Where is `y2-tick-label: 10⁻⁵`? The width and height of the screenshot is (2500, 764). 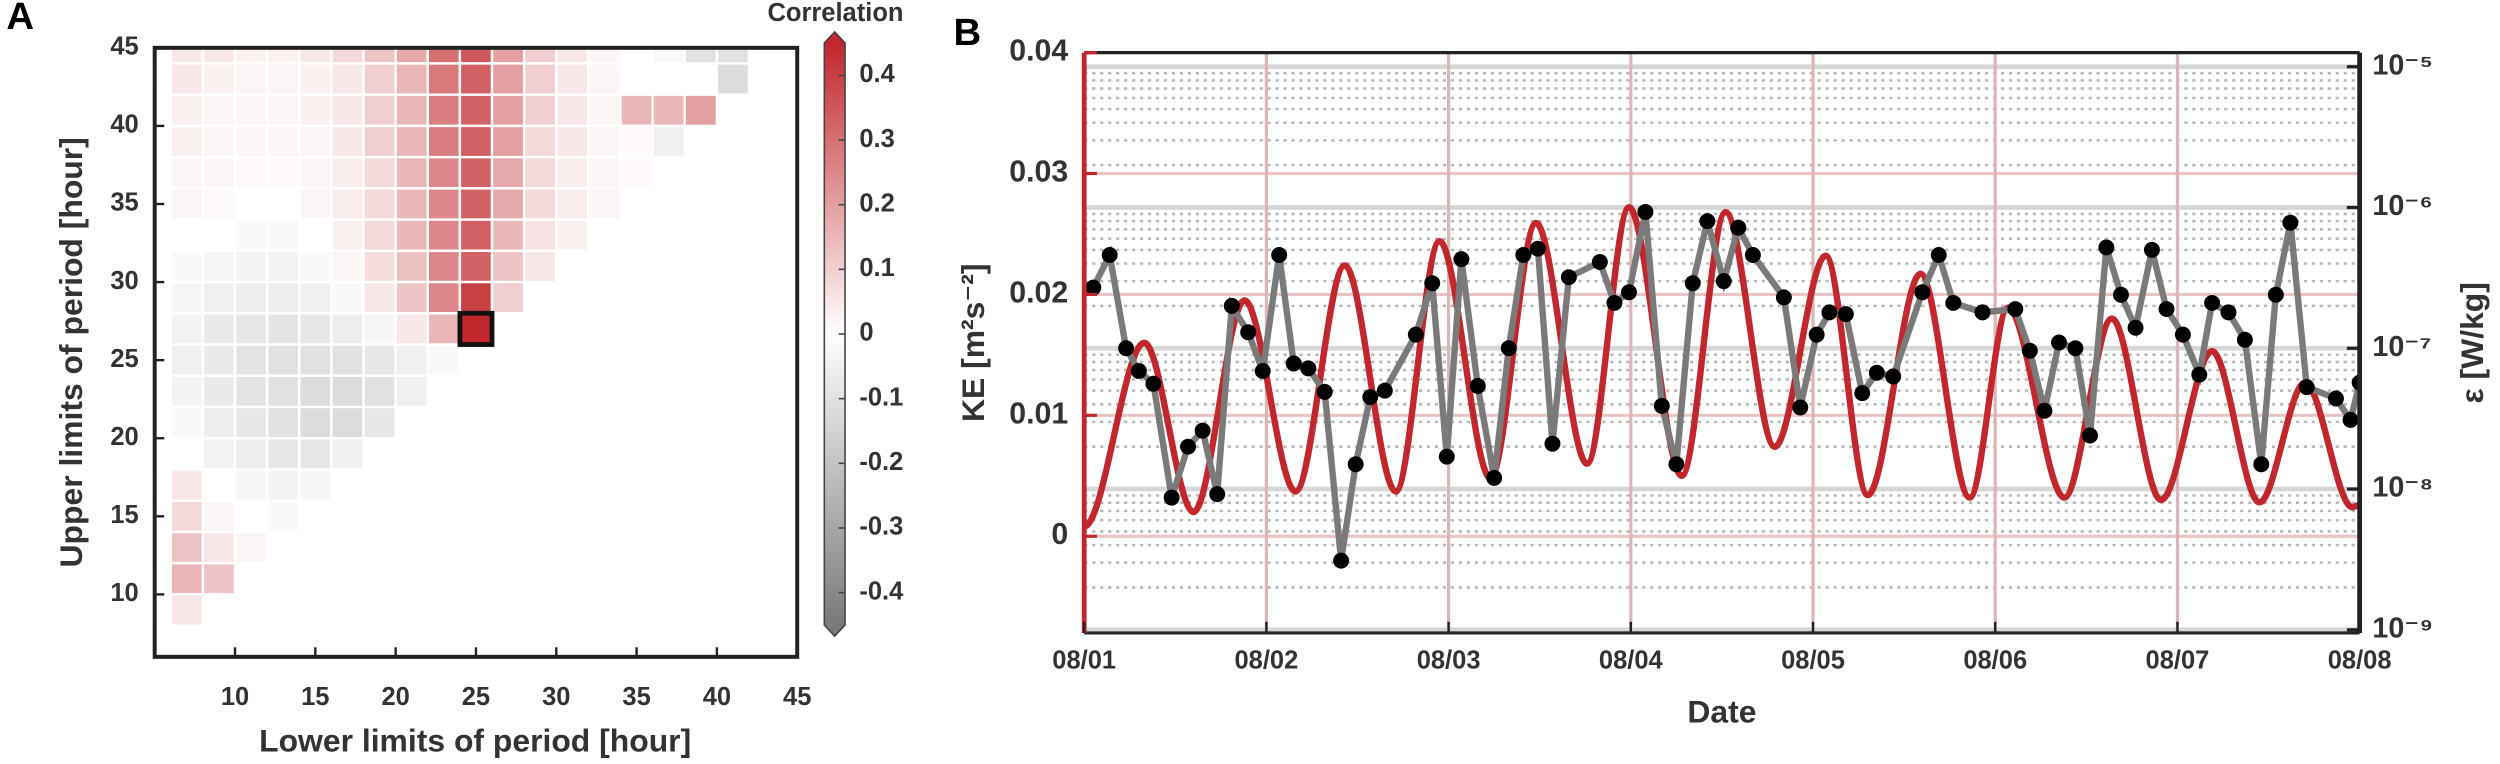 y2-tick-label: 10⁻⁵ is located at coordinates (2402, 65).